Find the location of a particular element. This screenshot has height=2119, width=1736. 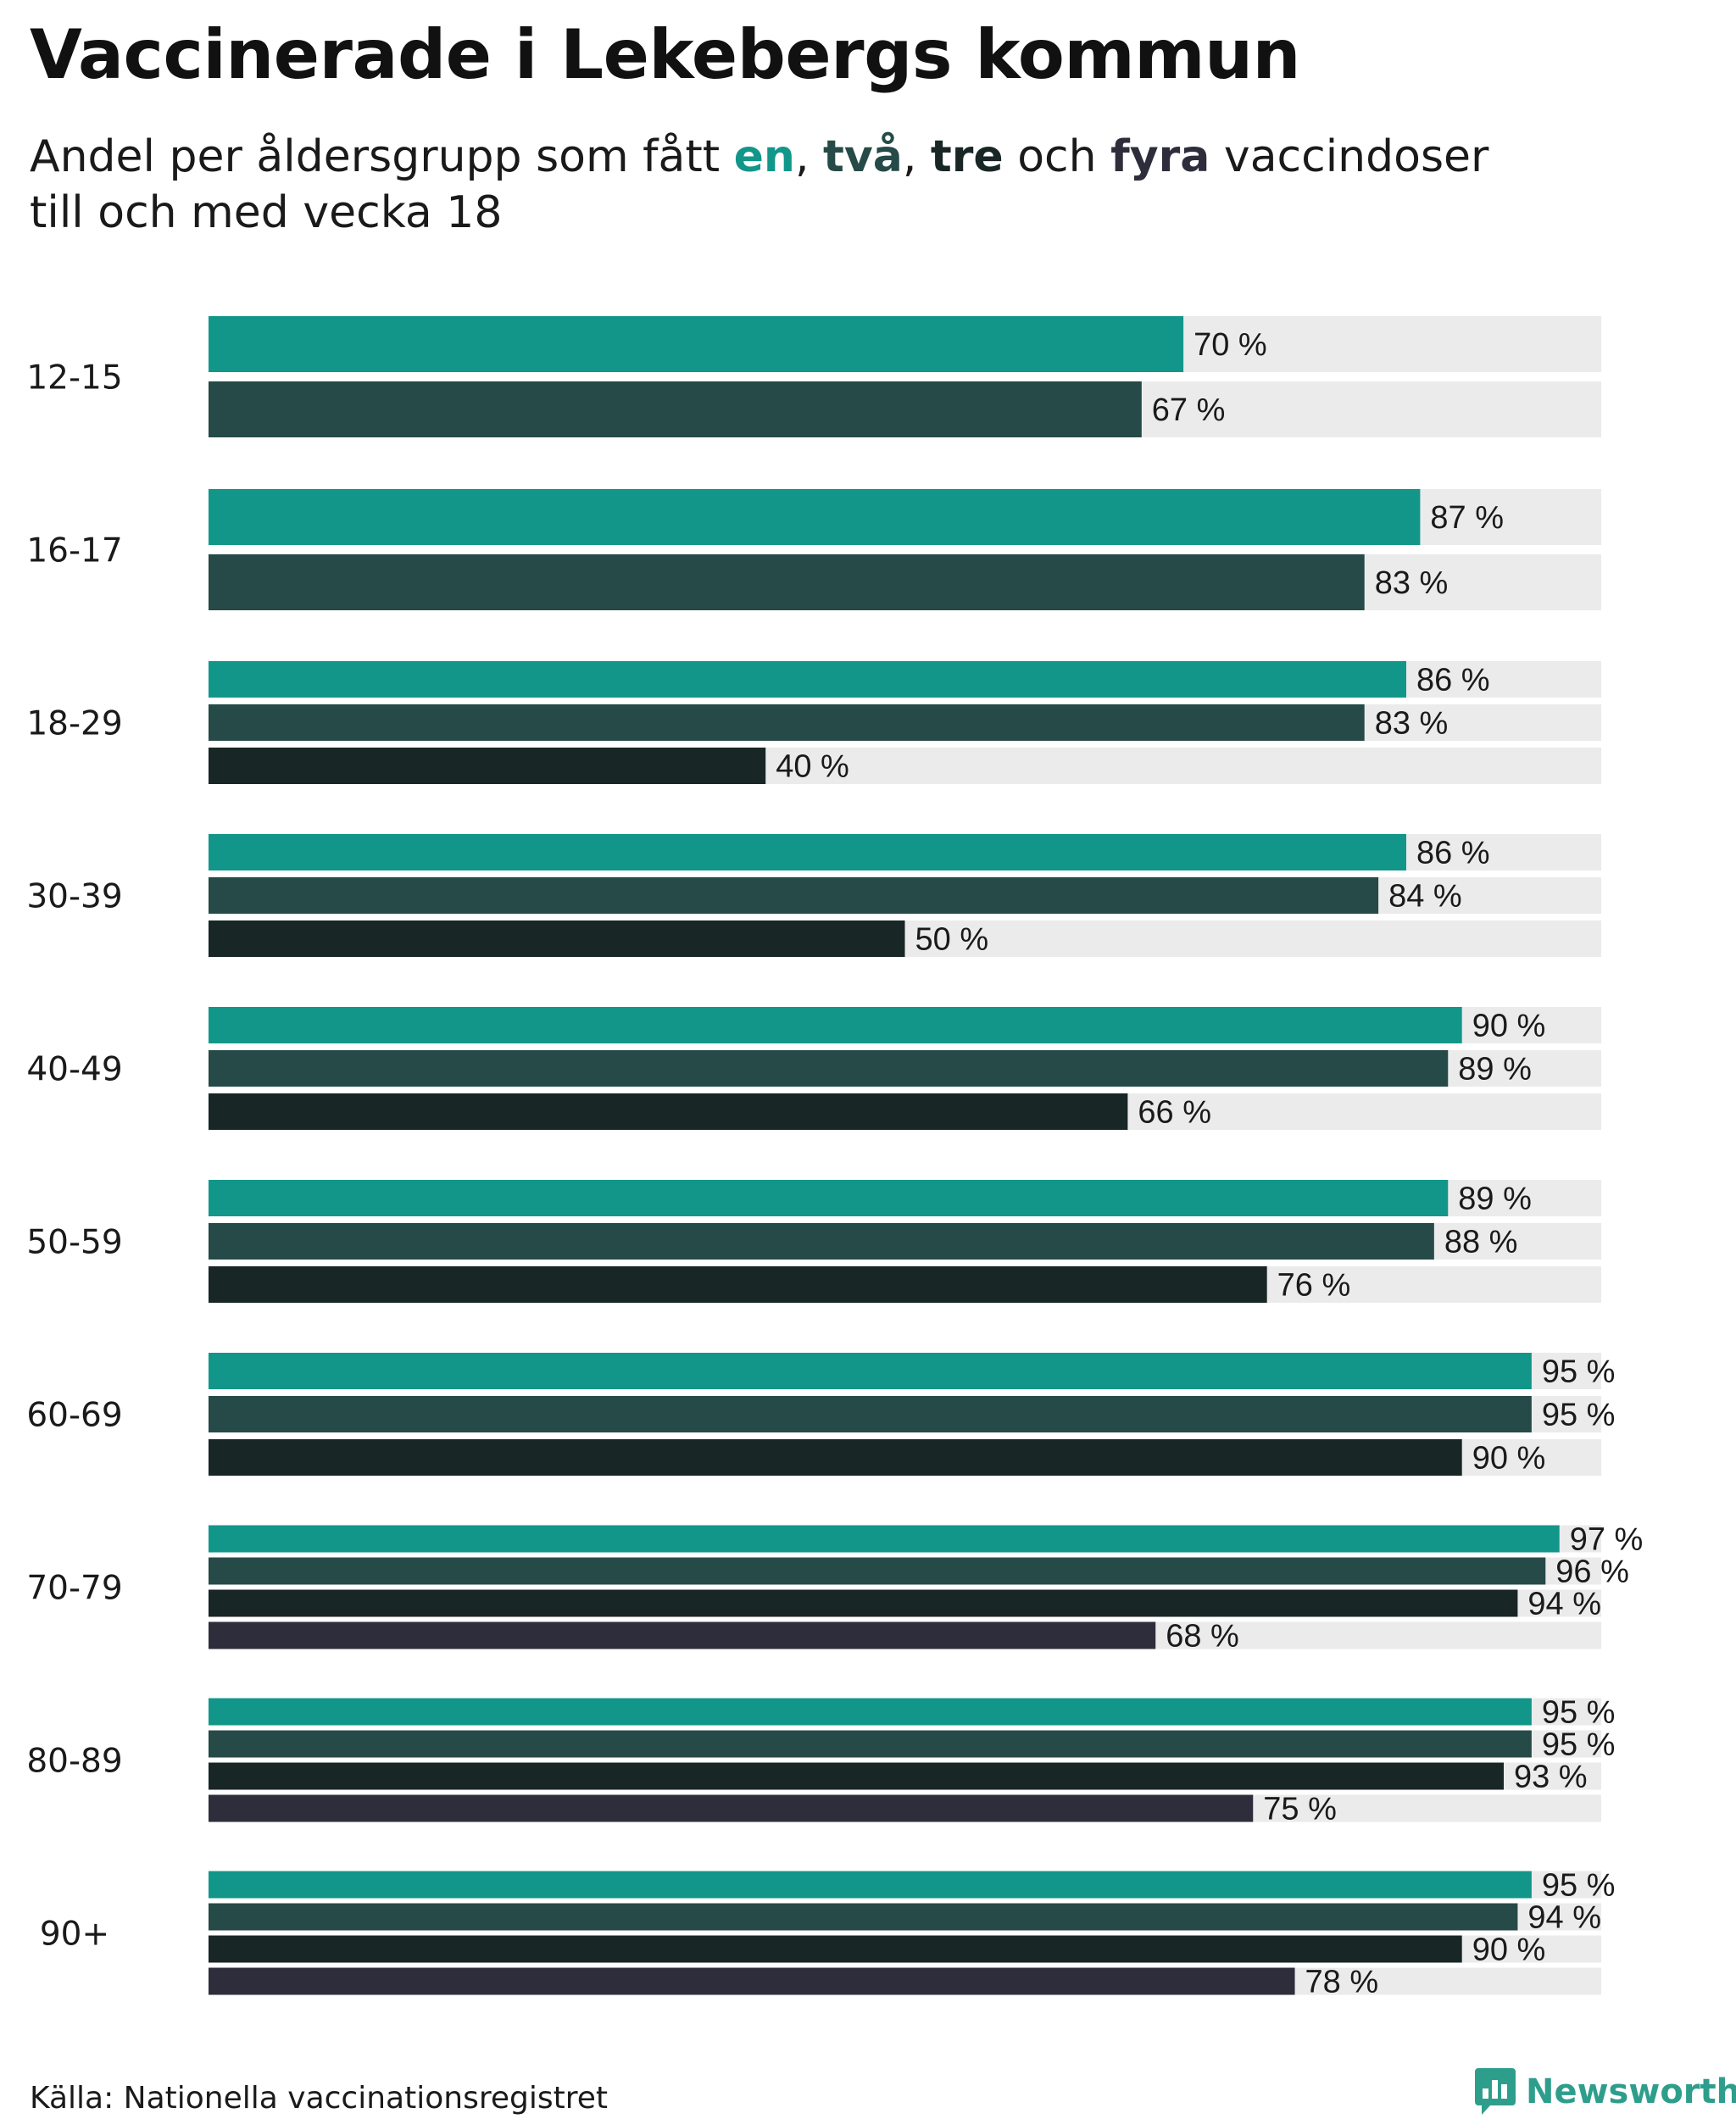

value-label: 78 % is located at coordinates (1342, 1983).